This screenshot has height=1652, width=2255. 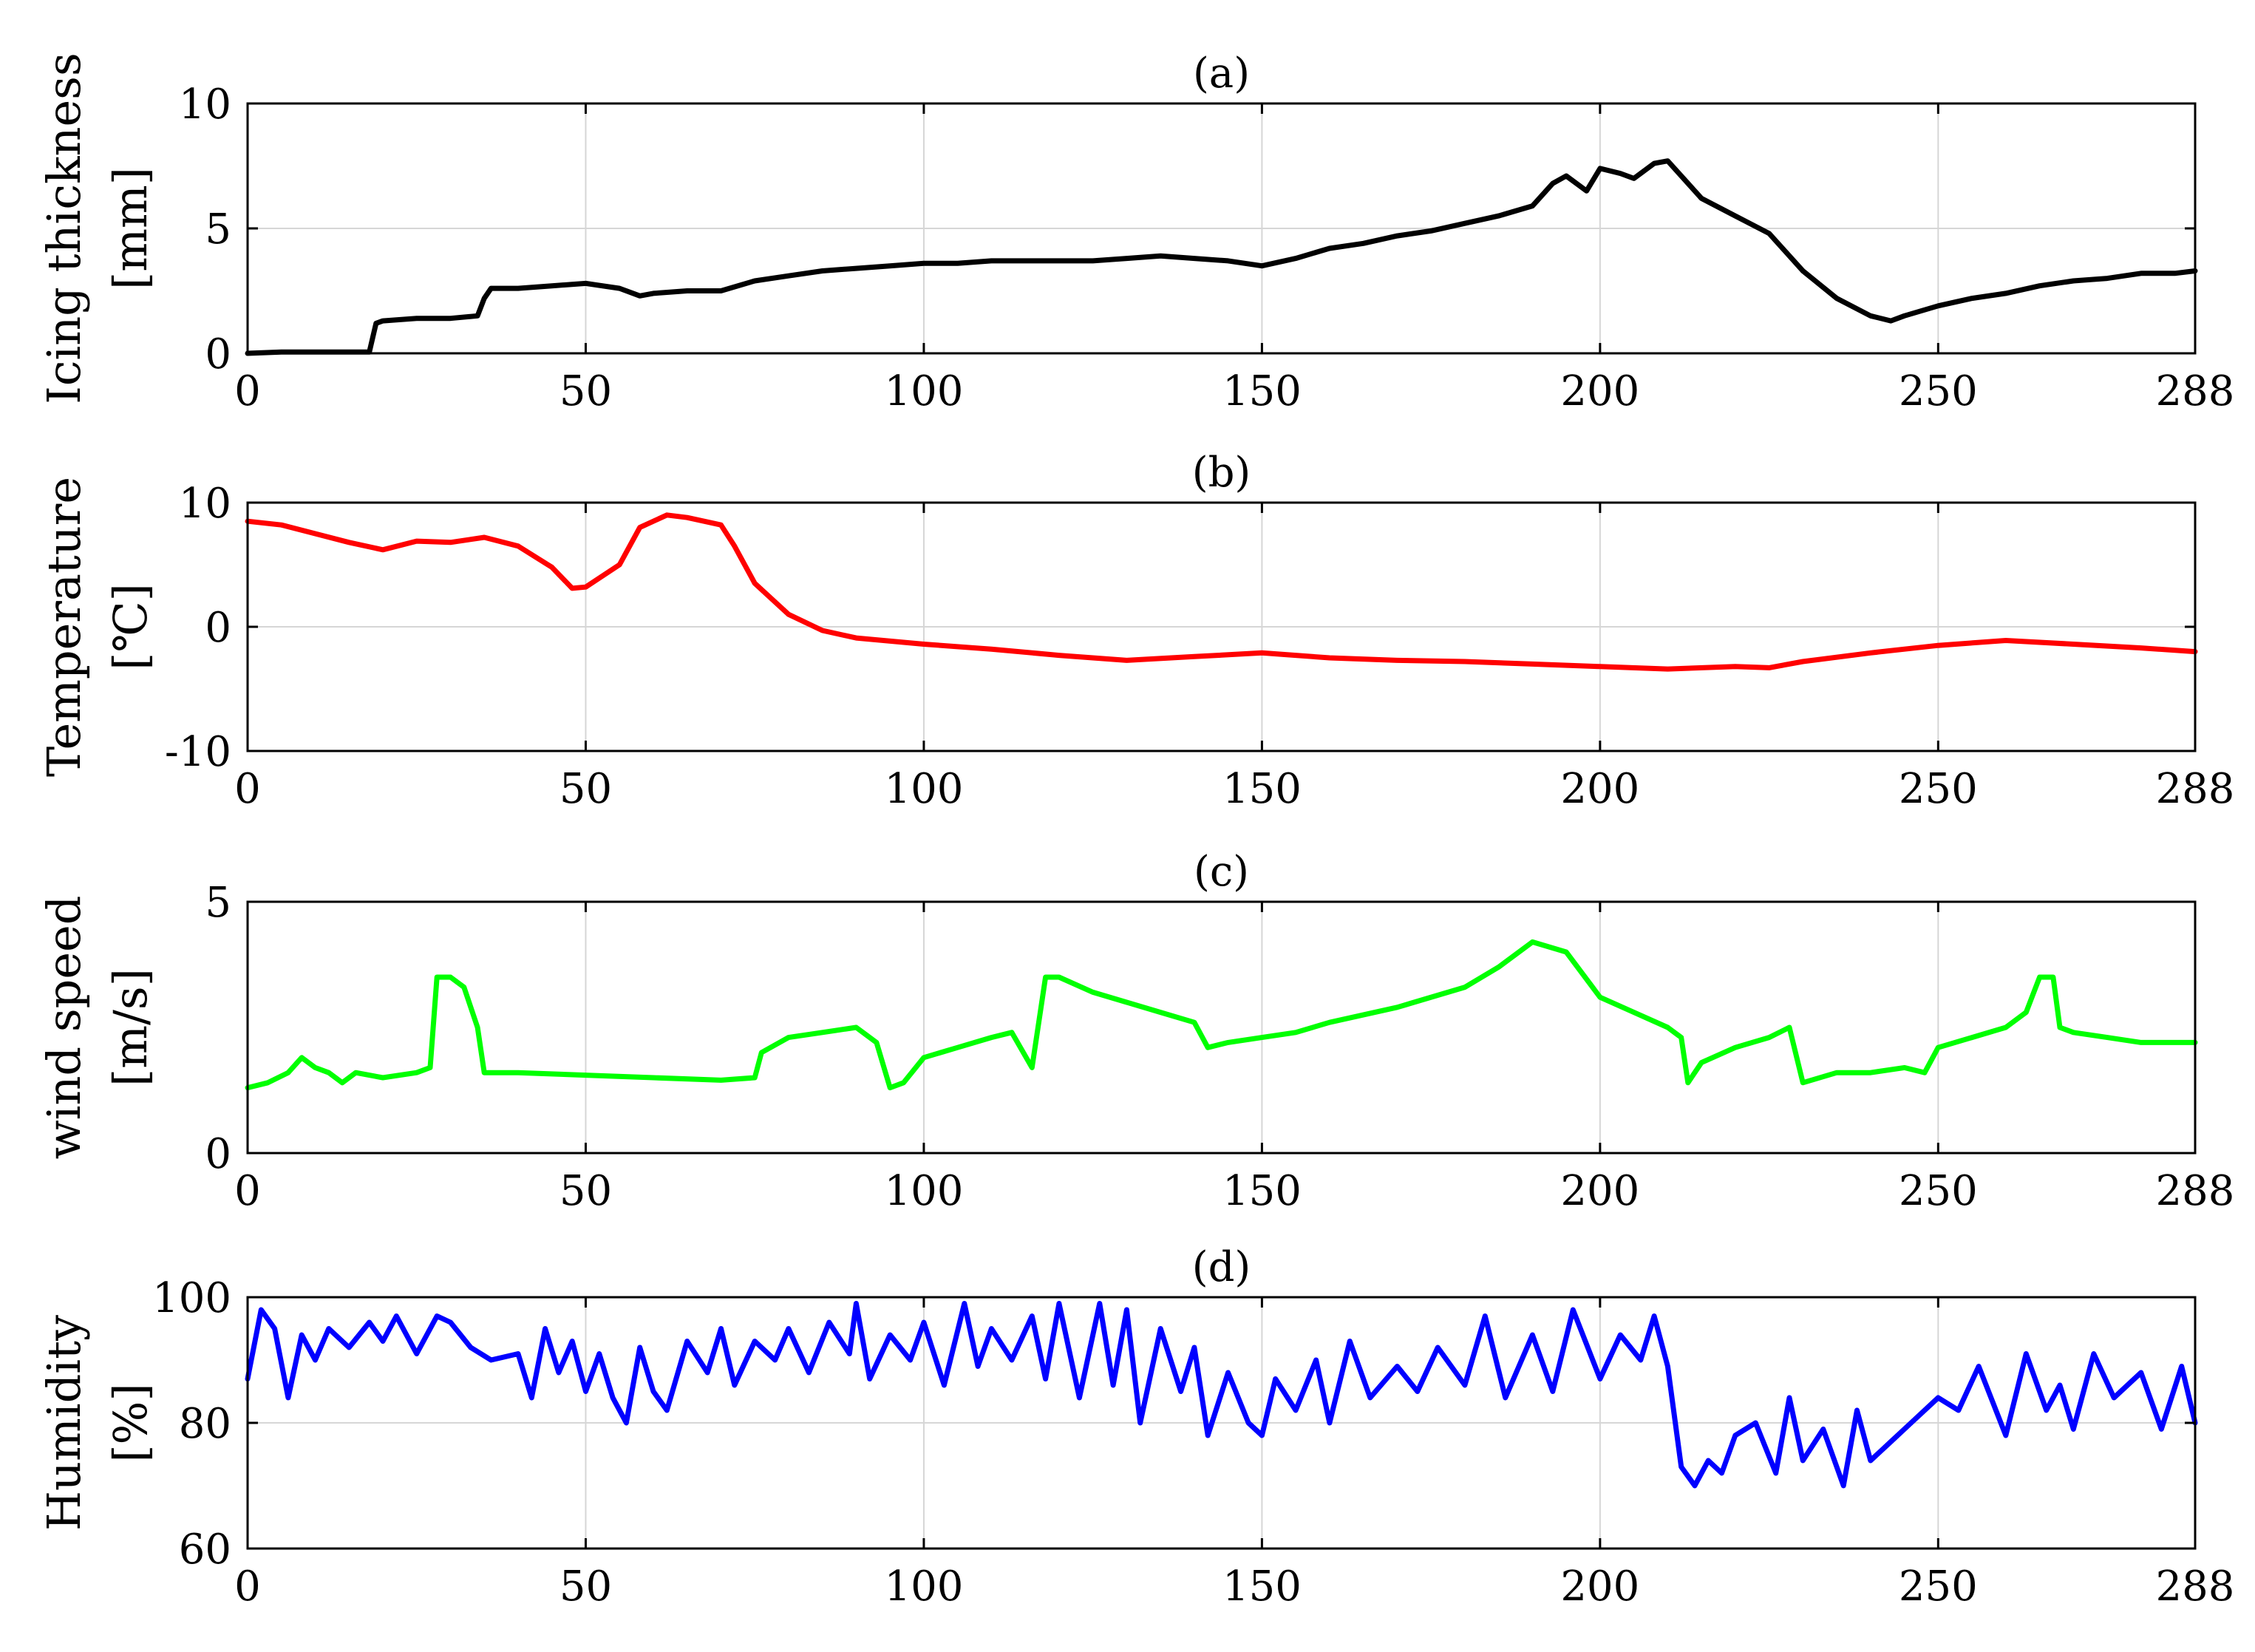 What do you see at coordinates (1221, 592) in the screenshot?
I see `panel-b-series-line` at bounding box center [1221, 592].